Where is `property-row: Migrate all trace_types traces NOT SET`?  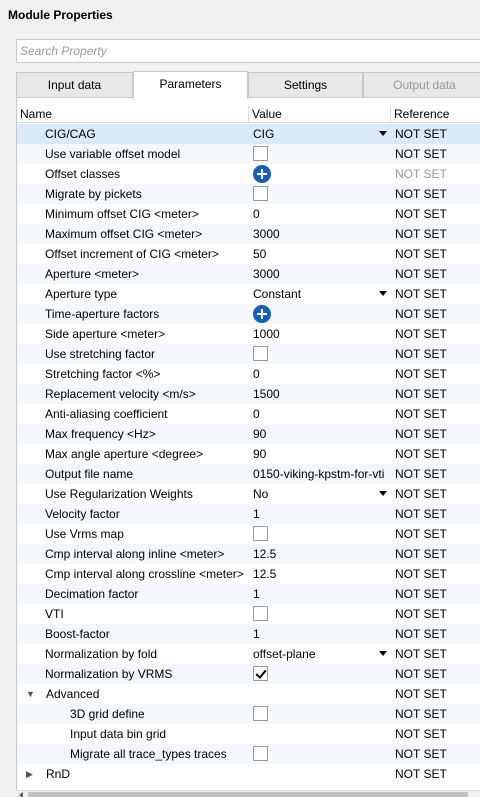
property-row: Migrate all trace_types traces NOT SET is located at coordinates (248, 754).